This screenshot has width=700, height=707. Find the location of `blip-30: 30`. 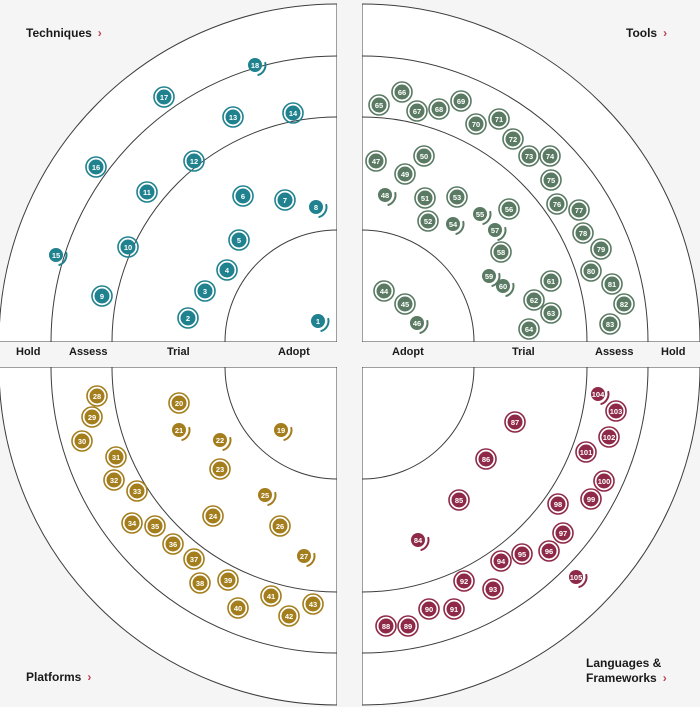

blip-30: 30 is located at coordinates (82, 441).